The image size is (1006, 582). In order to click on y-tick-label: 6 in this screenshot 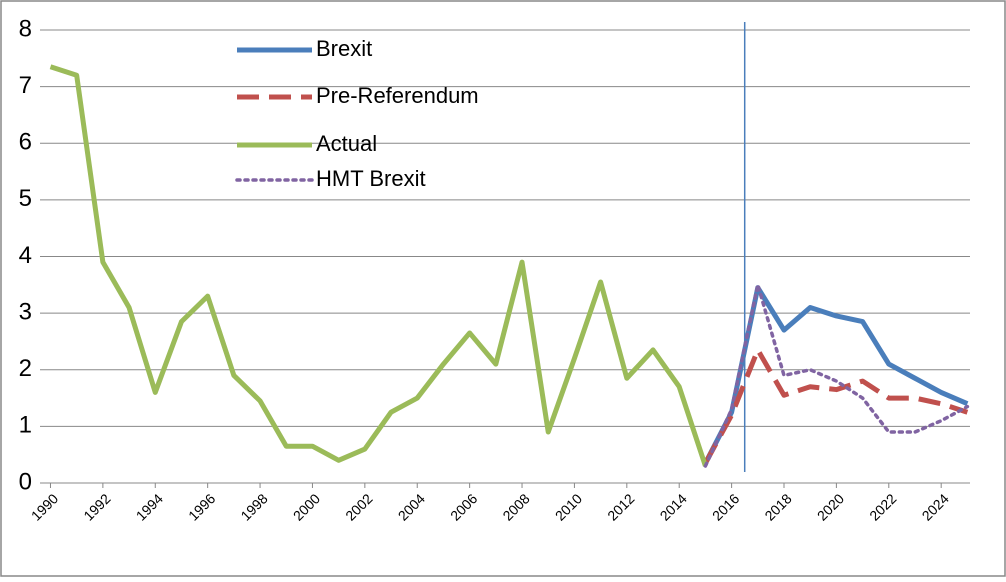, I will do `click(25, 142)`.